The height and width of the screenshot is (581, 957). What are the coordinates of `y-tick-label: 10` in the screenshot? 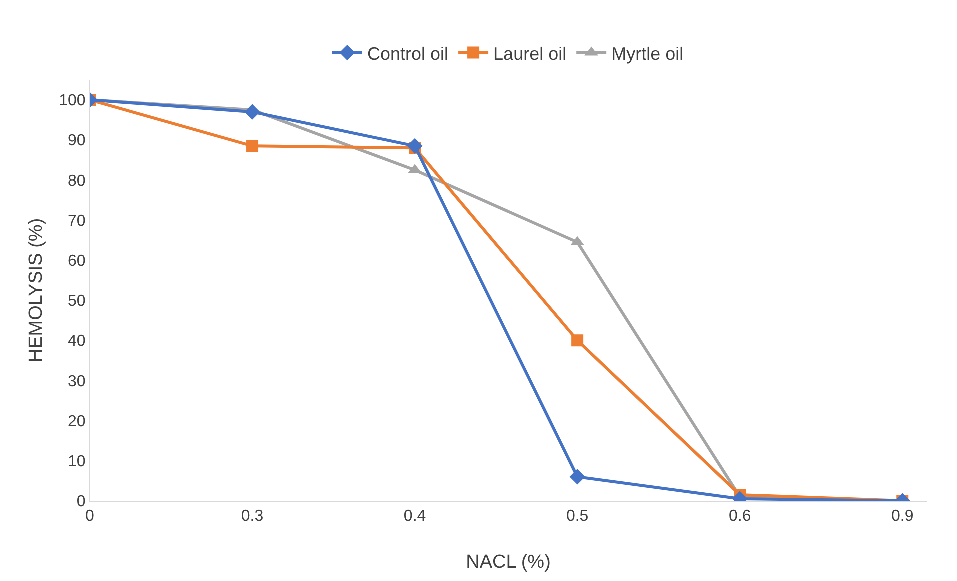 It's located at (77, 462).